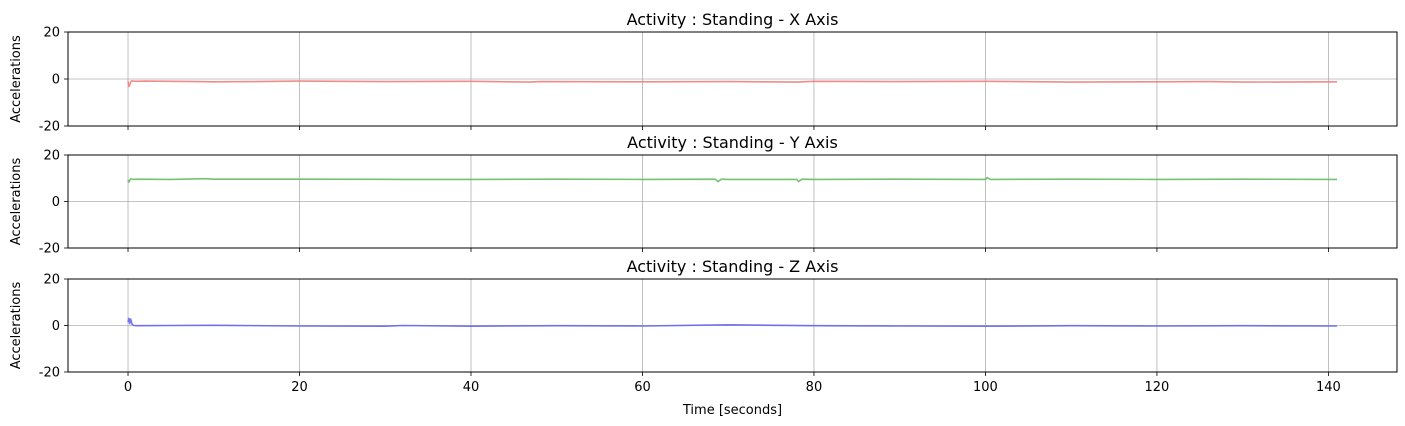 The width and height of the screenshot is (1405, 426). Describe the element at coordinates (299, 387) in the screenshot. I see `x-tick-label: 20` at that location.